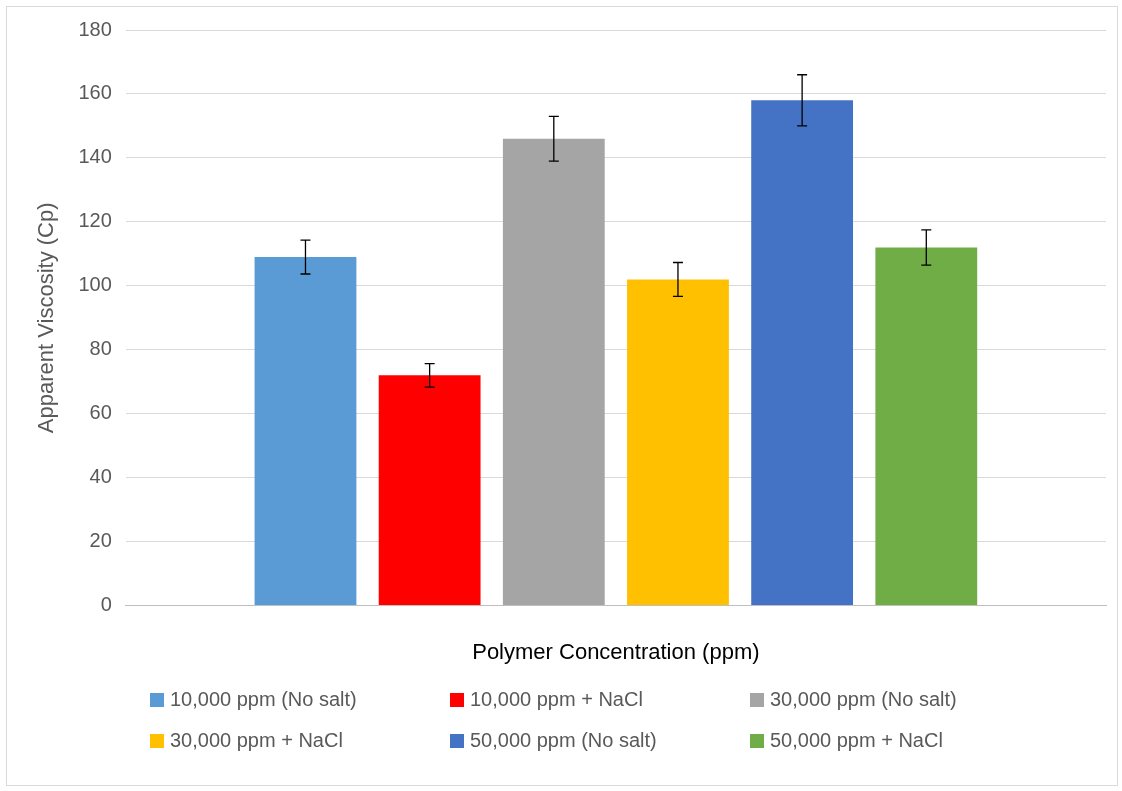 The image size is (1122, 791). I want to click on legend-label: 50,000 ppm + NaCl, so click(856, 740).